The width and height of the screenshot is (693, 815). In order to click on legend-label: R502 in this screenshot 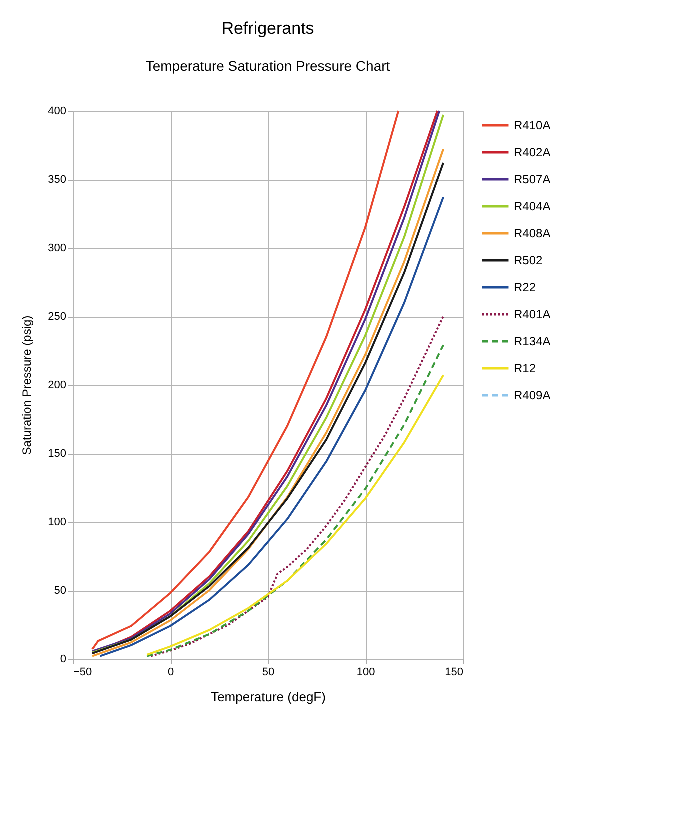, I will do `click(529, 261)`.